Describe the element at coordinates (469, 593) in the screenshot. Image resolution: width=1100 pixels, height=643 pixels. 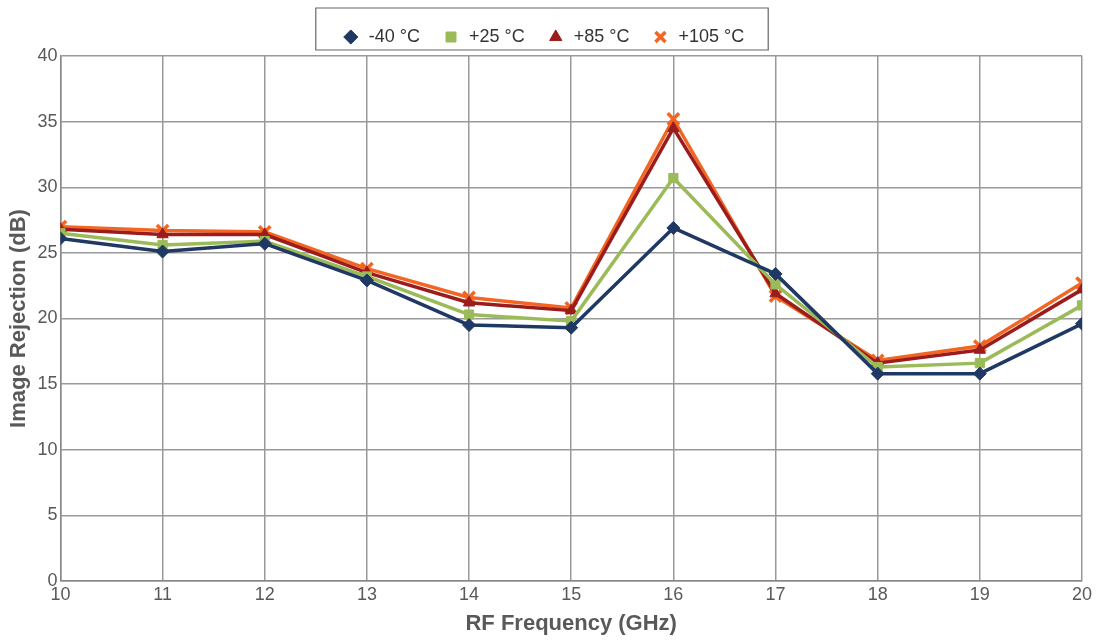
I see `x-tick-label: 14` at that location.